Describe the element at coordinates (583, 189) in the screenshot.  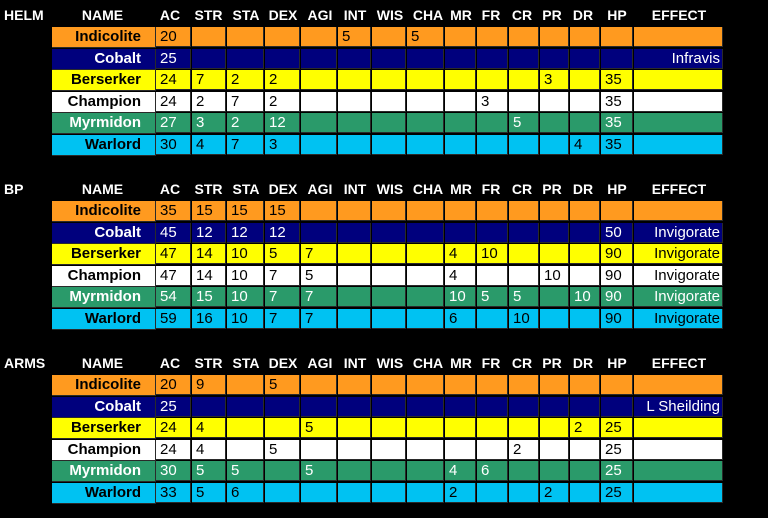
I see `column-header-dr: DR` at that location.